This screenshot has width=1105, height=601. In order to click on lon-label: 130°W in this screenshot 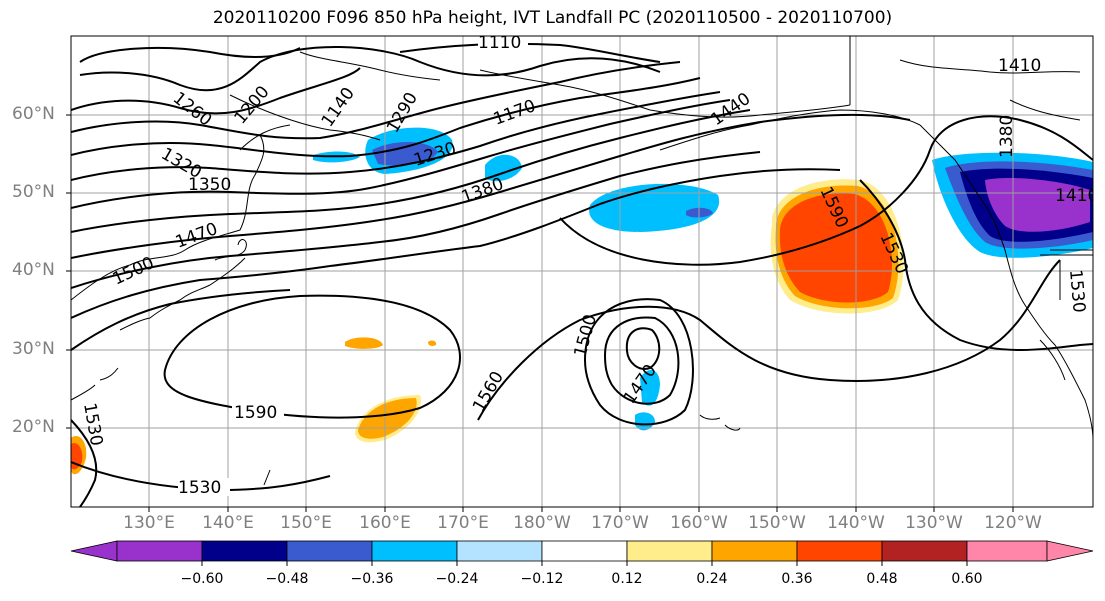, I will do `click(934, 523)`.